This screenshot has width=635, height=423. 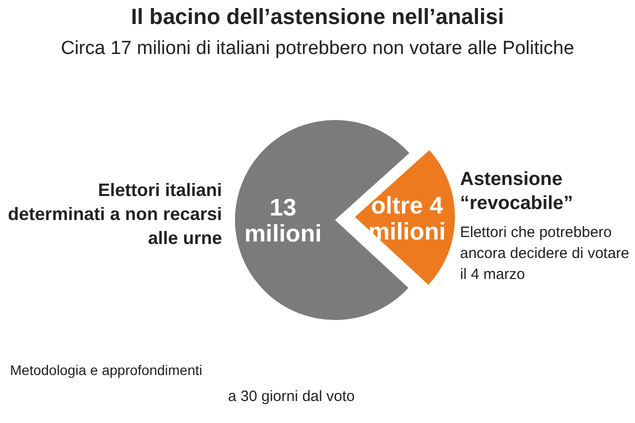 I want to click on data-label: 13 milioni, so click(x=283, y=221).